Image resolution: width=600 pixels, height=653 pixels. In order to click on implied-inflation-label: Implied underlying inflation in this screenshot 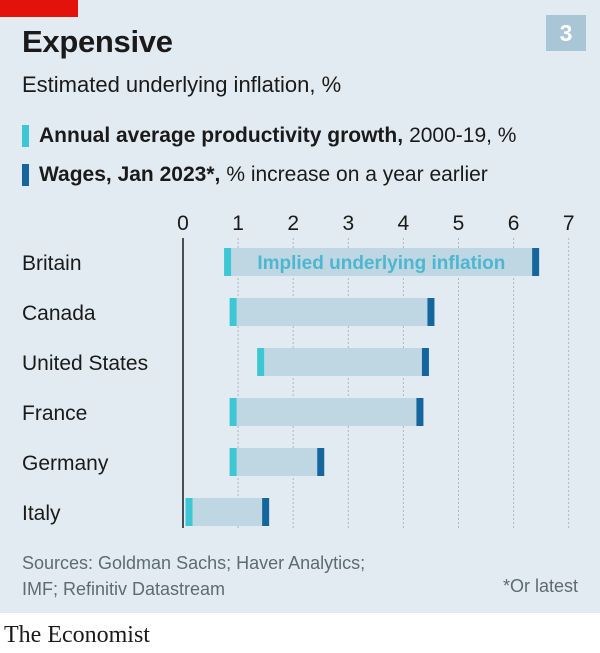, I will do `click(381, 263)`.